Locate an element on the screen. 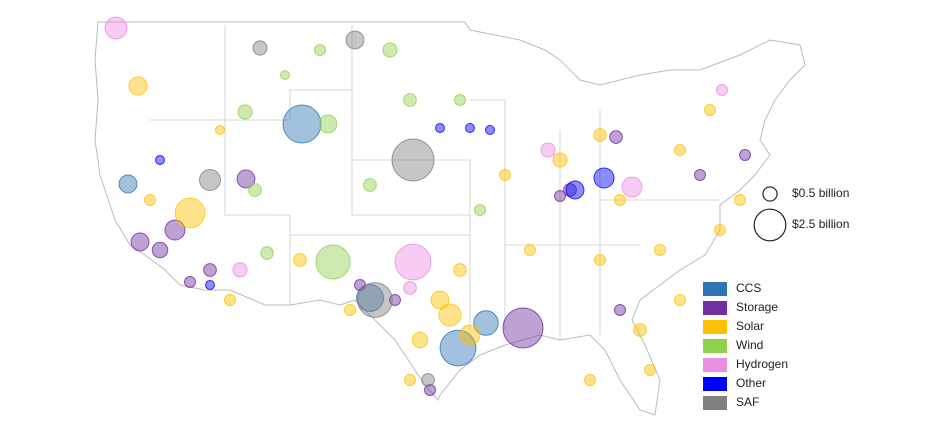 The width and height of the screenshot is (936, 422). size-legend-label: $0.5 billion is located at coordinates (820, 193).